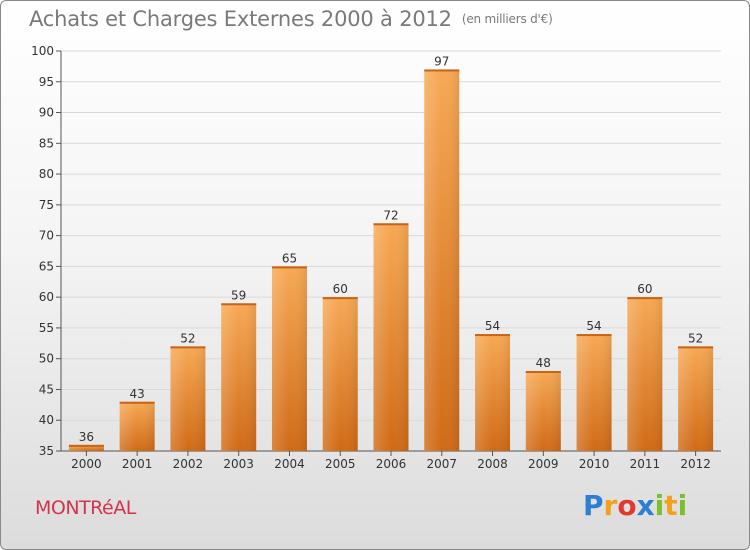 Image resolution: width=750 pixels, height=550 pixels. Describe the element at coordinates (238, 295) in the screenshot. I see `value-label: 59` at that location.